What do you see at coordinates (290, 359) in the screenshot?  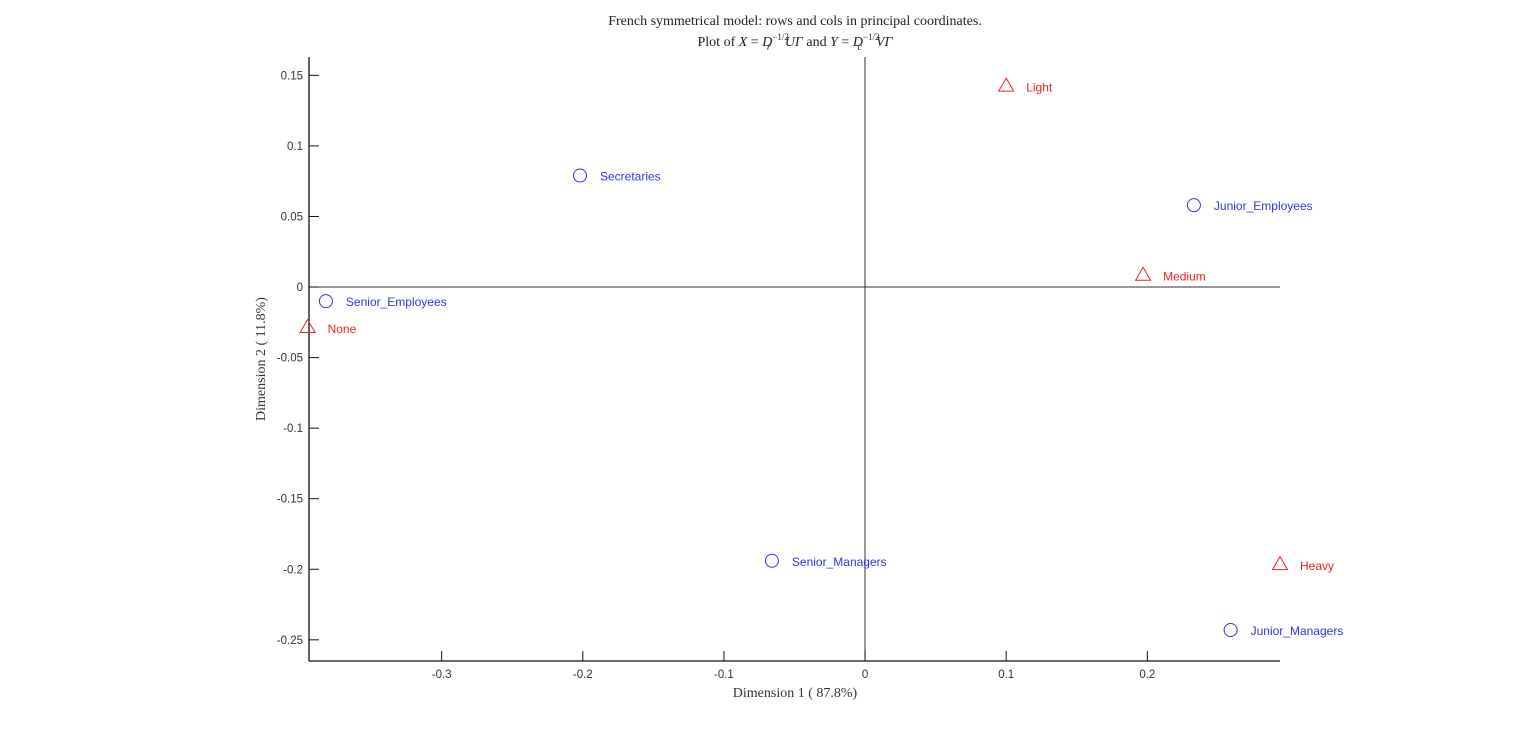 I see `y-tick-label: -0.05` at bounding box center [290, 359].